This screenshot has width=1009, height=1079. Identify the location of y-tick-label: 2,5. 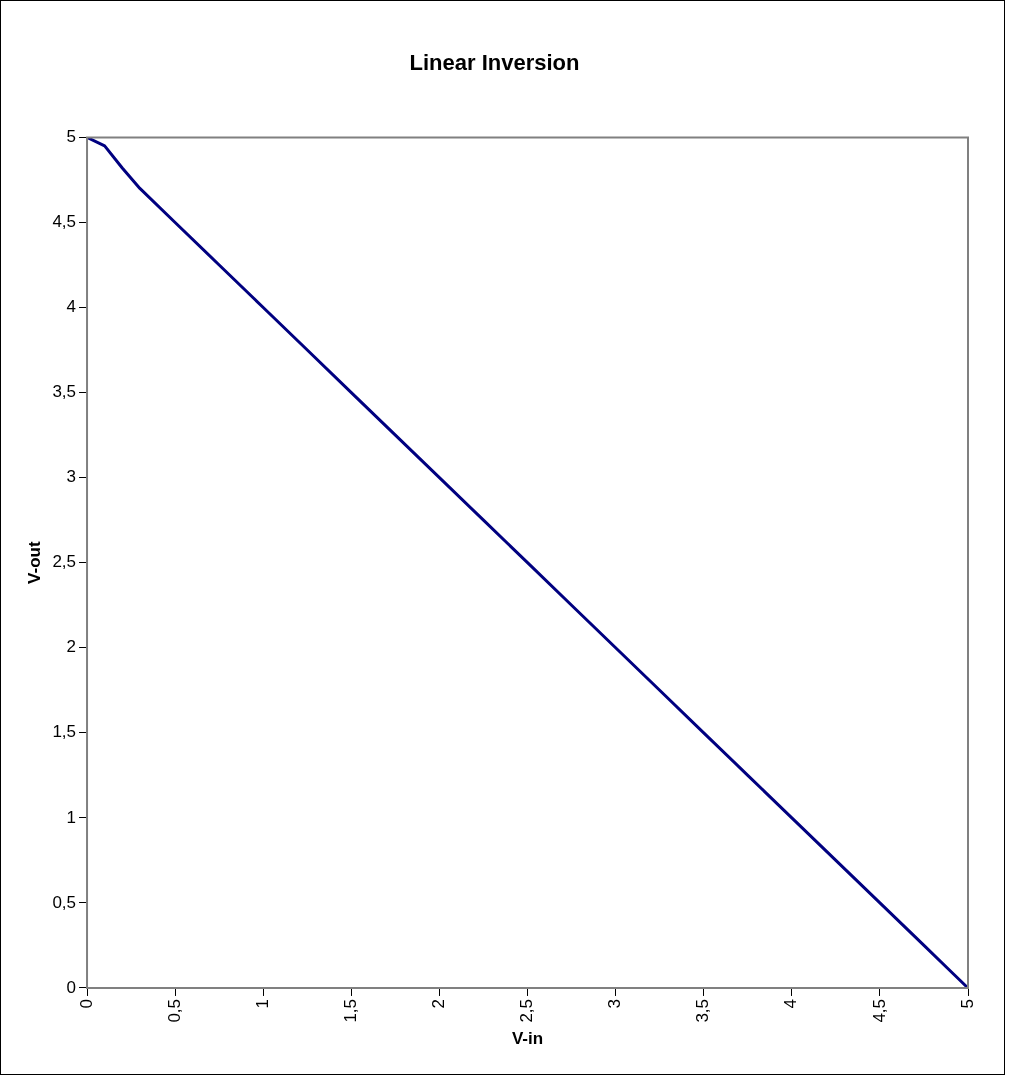
(64, 562).